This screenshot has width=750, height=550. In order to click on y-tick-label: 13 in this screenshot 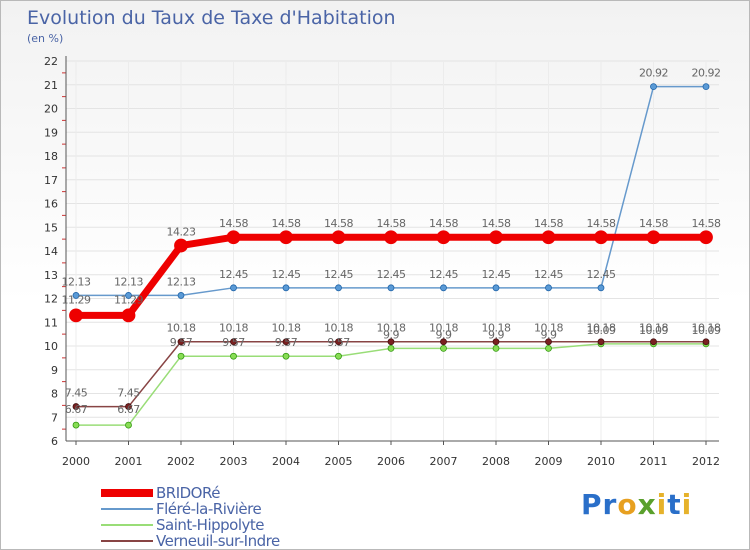, I will do `click(51, 275)`.